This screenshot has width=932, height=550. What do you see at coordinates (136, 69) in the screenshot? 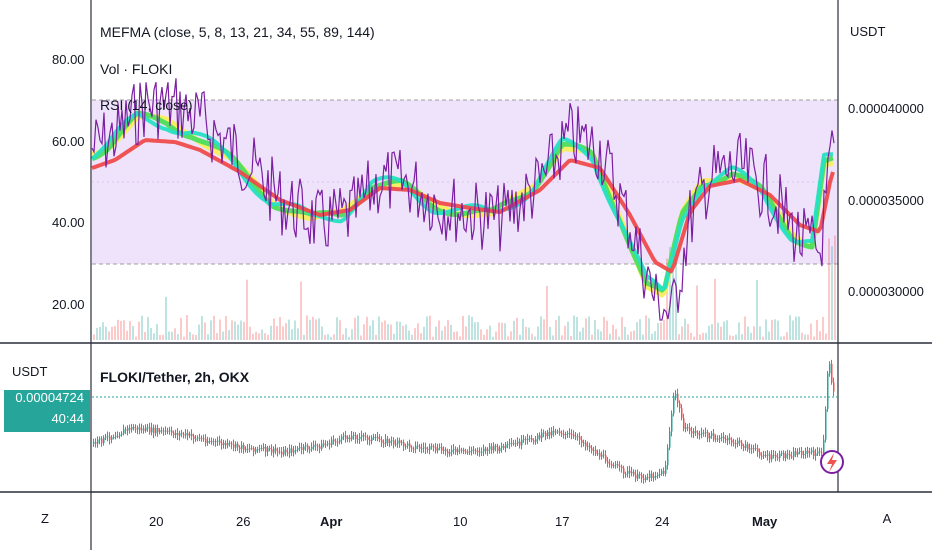
I see `volume-legend: Vol · FLOKI` at bounding box center [136, 69].